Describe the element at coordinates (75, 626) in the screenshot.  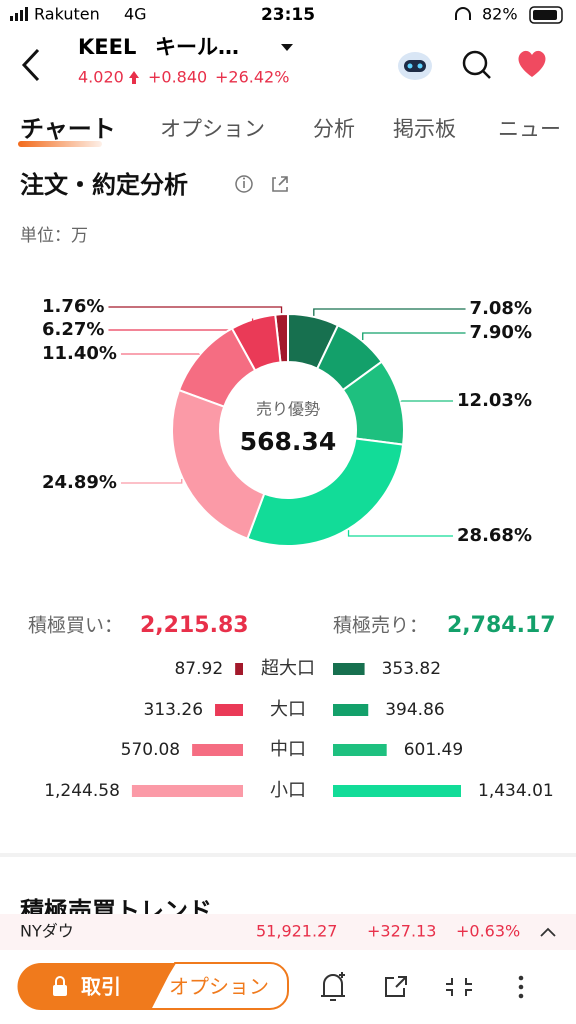
I see `buy-total-label: 積極買い：` at that location.